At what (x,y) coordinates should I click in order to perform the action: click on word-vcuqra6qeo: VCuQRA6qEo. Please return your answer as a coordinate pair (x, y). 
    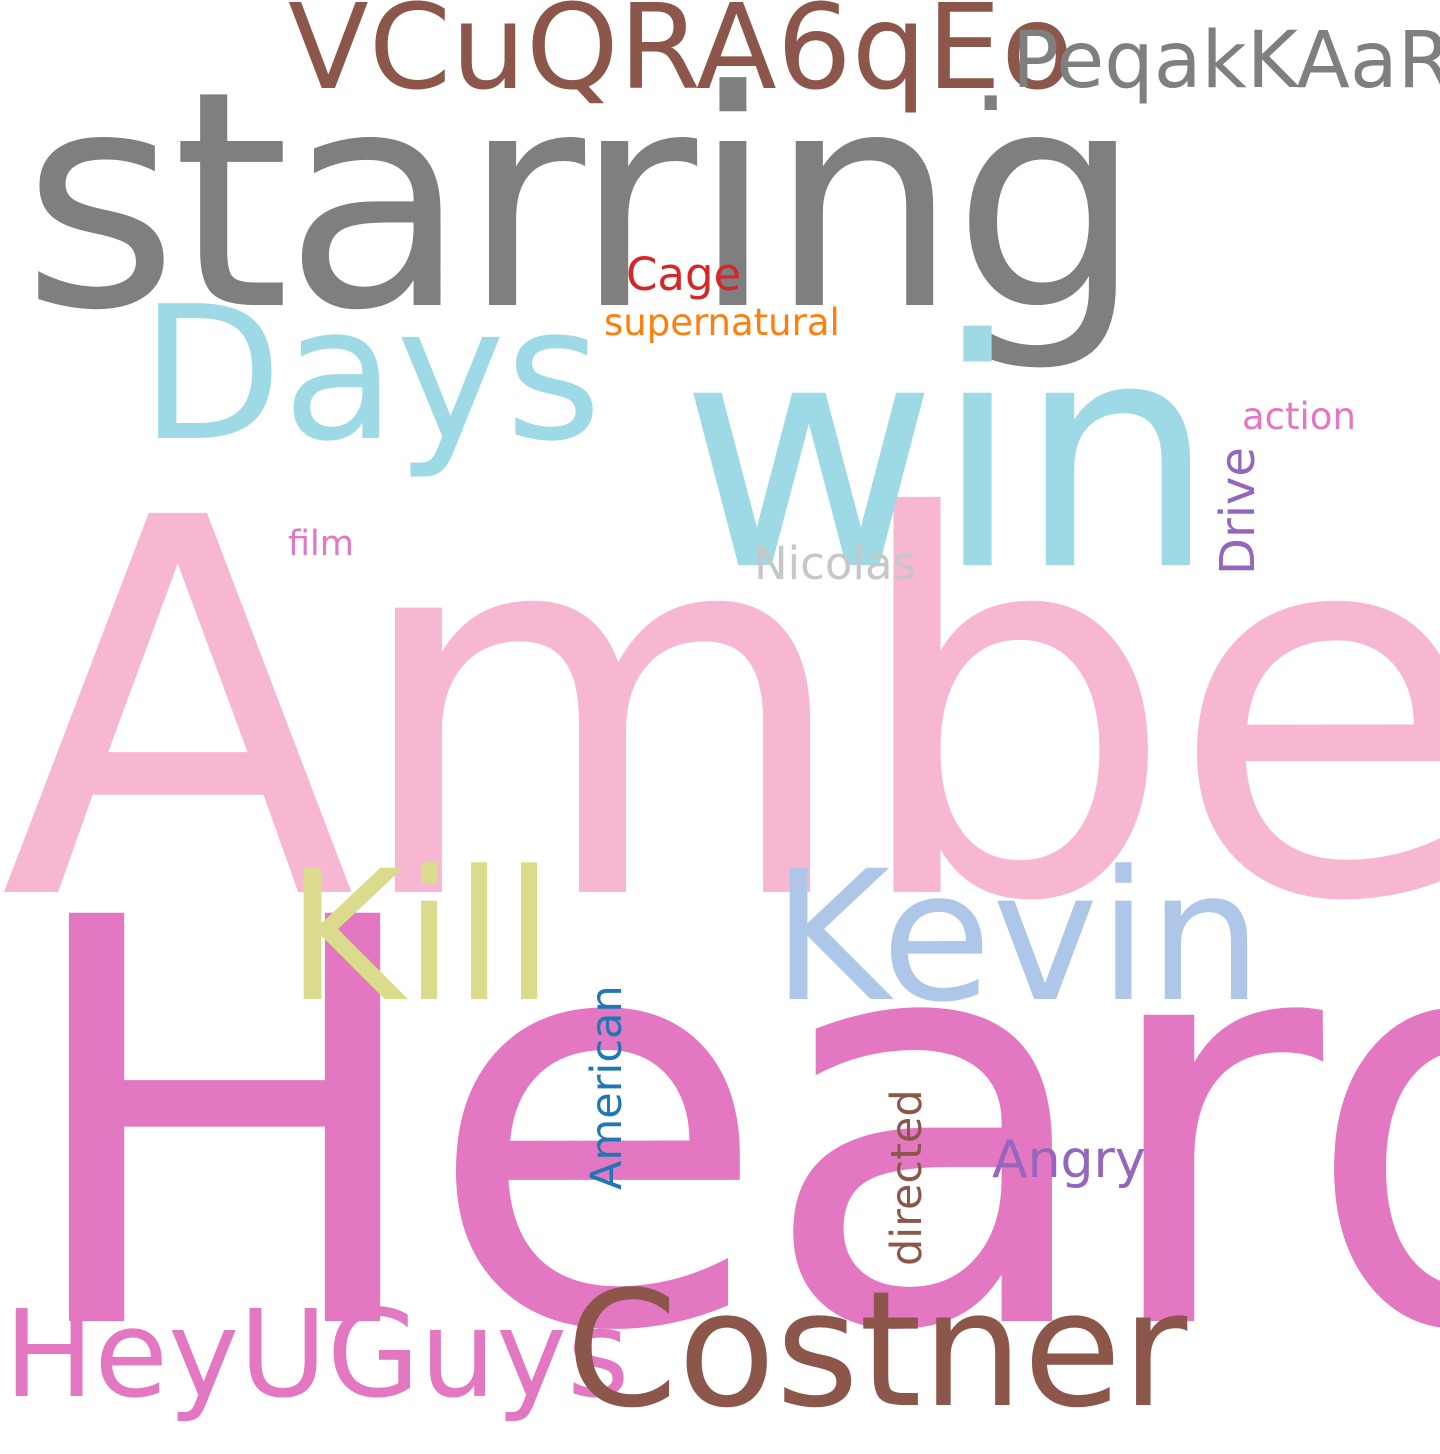
    Looking at the image, I should click on (681, 58).